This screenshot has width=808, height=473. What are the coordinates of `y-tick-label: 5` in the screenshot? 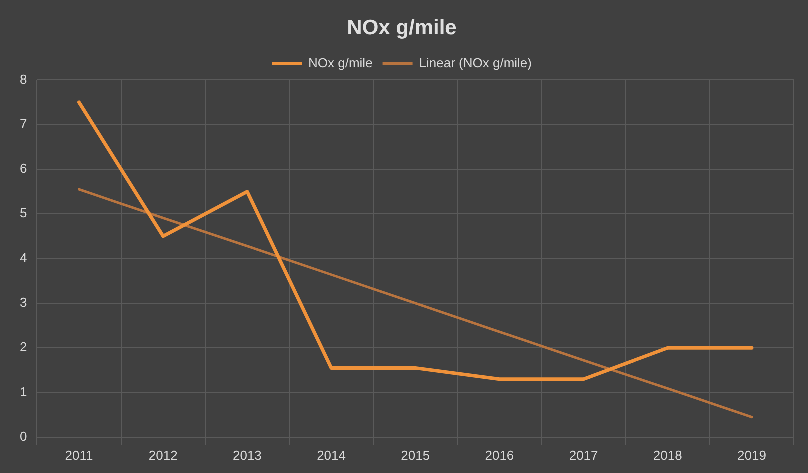 It's located at (24, 213).